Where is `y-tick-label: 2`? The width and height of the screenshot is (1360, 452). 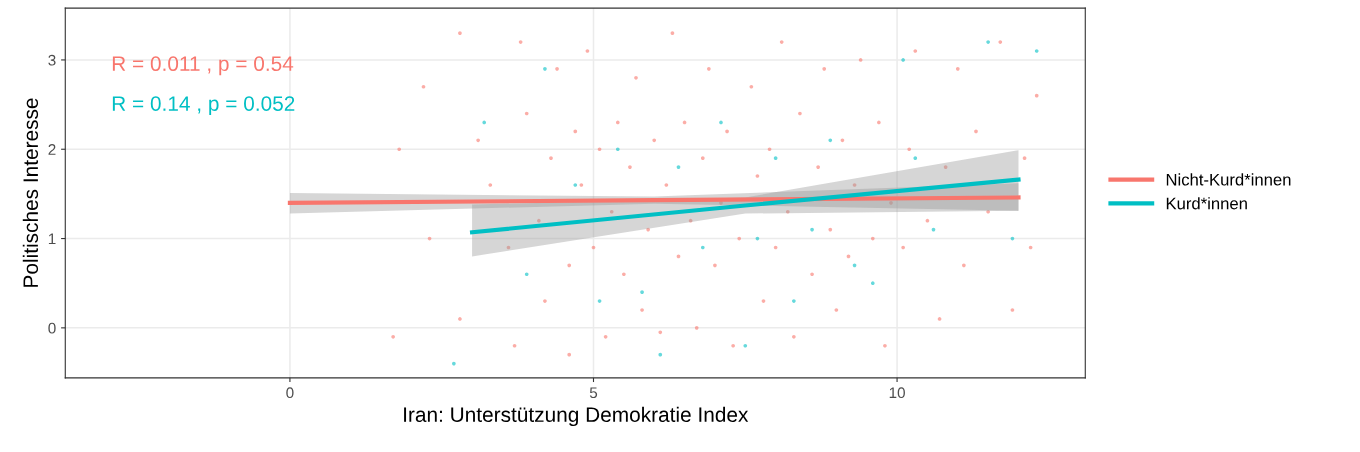
y-tick-label: 2 is located at coordinates (52, 149).